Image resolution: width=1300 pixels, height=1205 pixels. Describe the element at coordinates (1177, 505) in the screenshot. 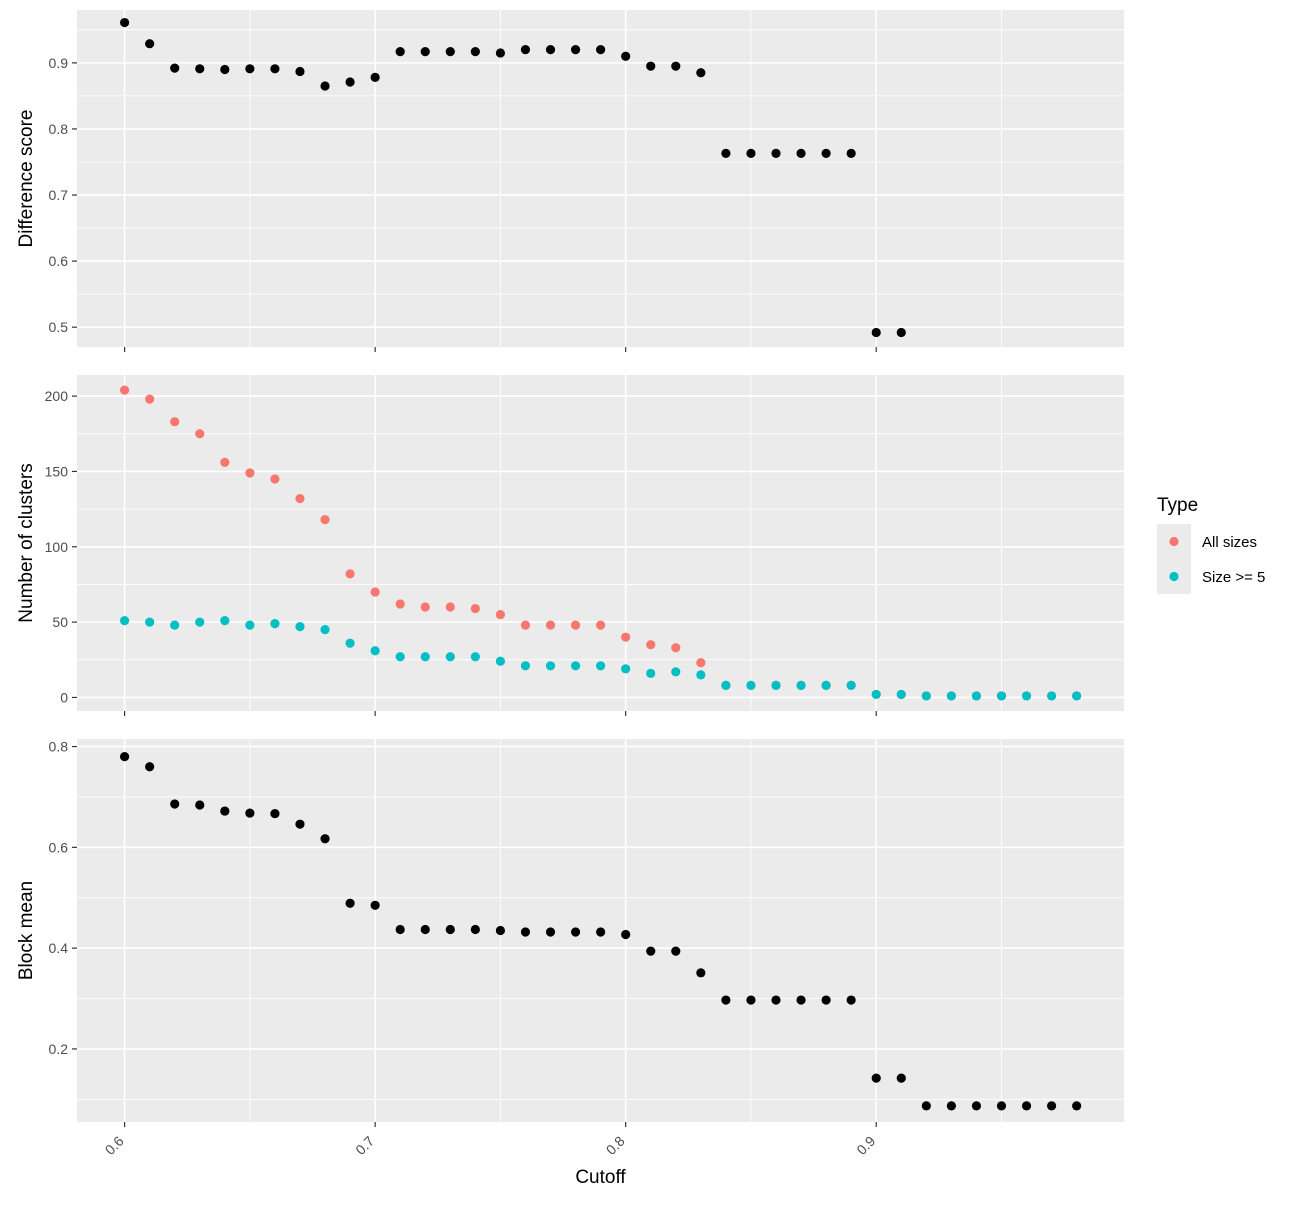

I see `legend-title: Type` at that location.